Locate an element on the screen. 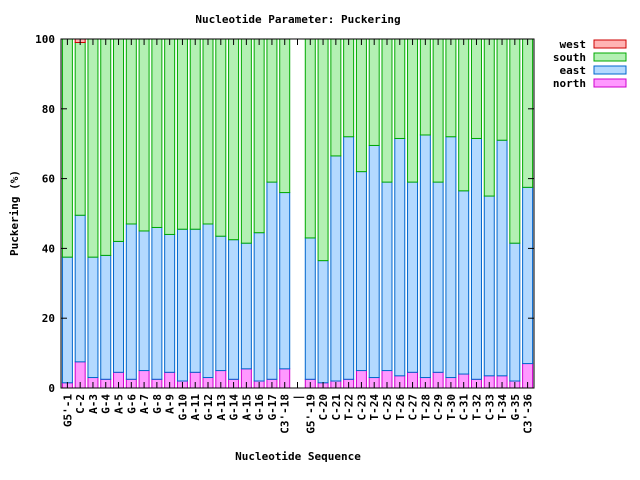 Image resolution: width=640 pixels, height=480 pixels. x-tick-label-11: G-12 is located at coordinates (208, 407).